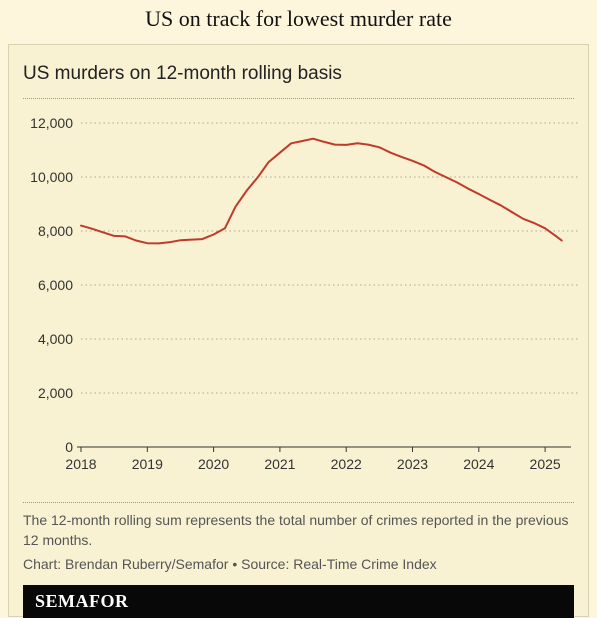 Image resolution: width=597 pixels, height=618 pixels. What do you see at coordinates (51, 177) in the screenshot?
I see `y-tick-label: 10,000` at bounding box center [51, 177].